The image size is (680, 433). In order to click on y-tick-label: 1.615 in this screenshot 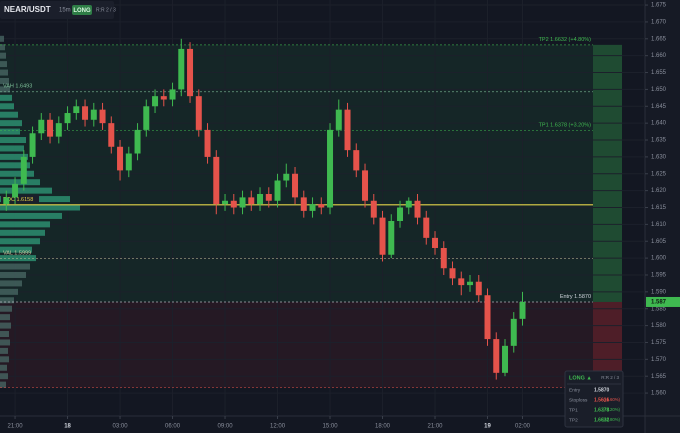, I will do `click(659, 208)`.